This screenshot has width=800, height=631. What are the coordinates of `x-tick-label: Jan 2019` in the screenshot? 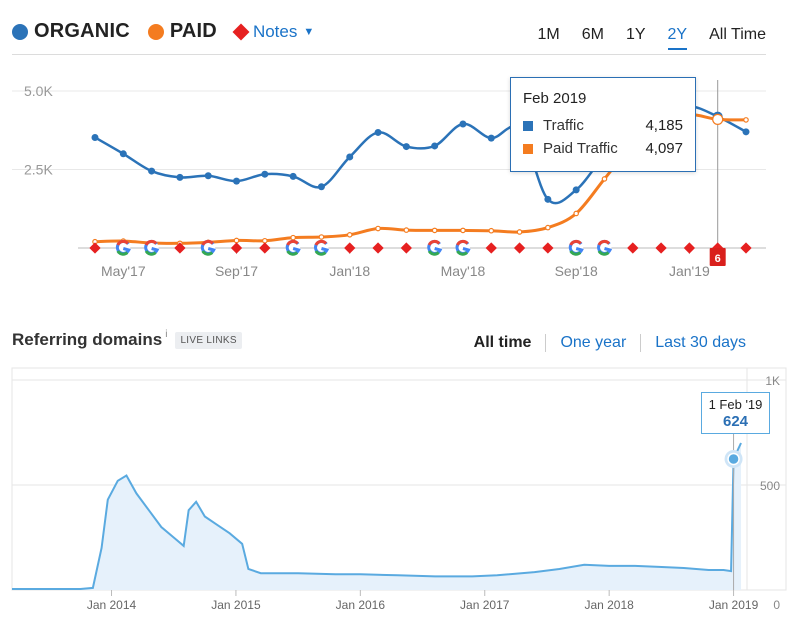 It's located at (734, 605).